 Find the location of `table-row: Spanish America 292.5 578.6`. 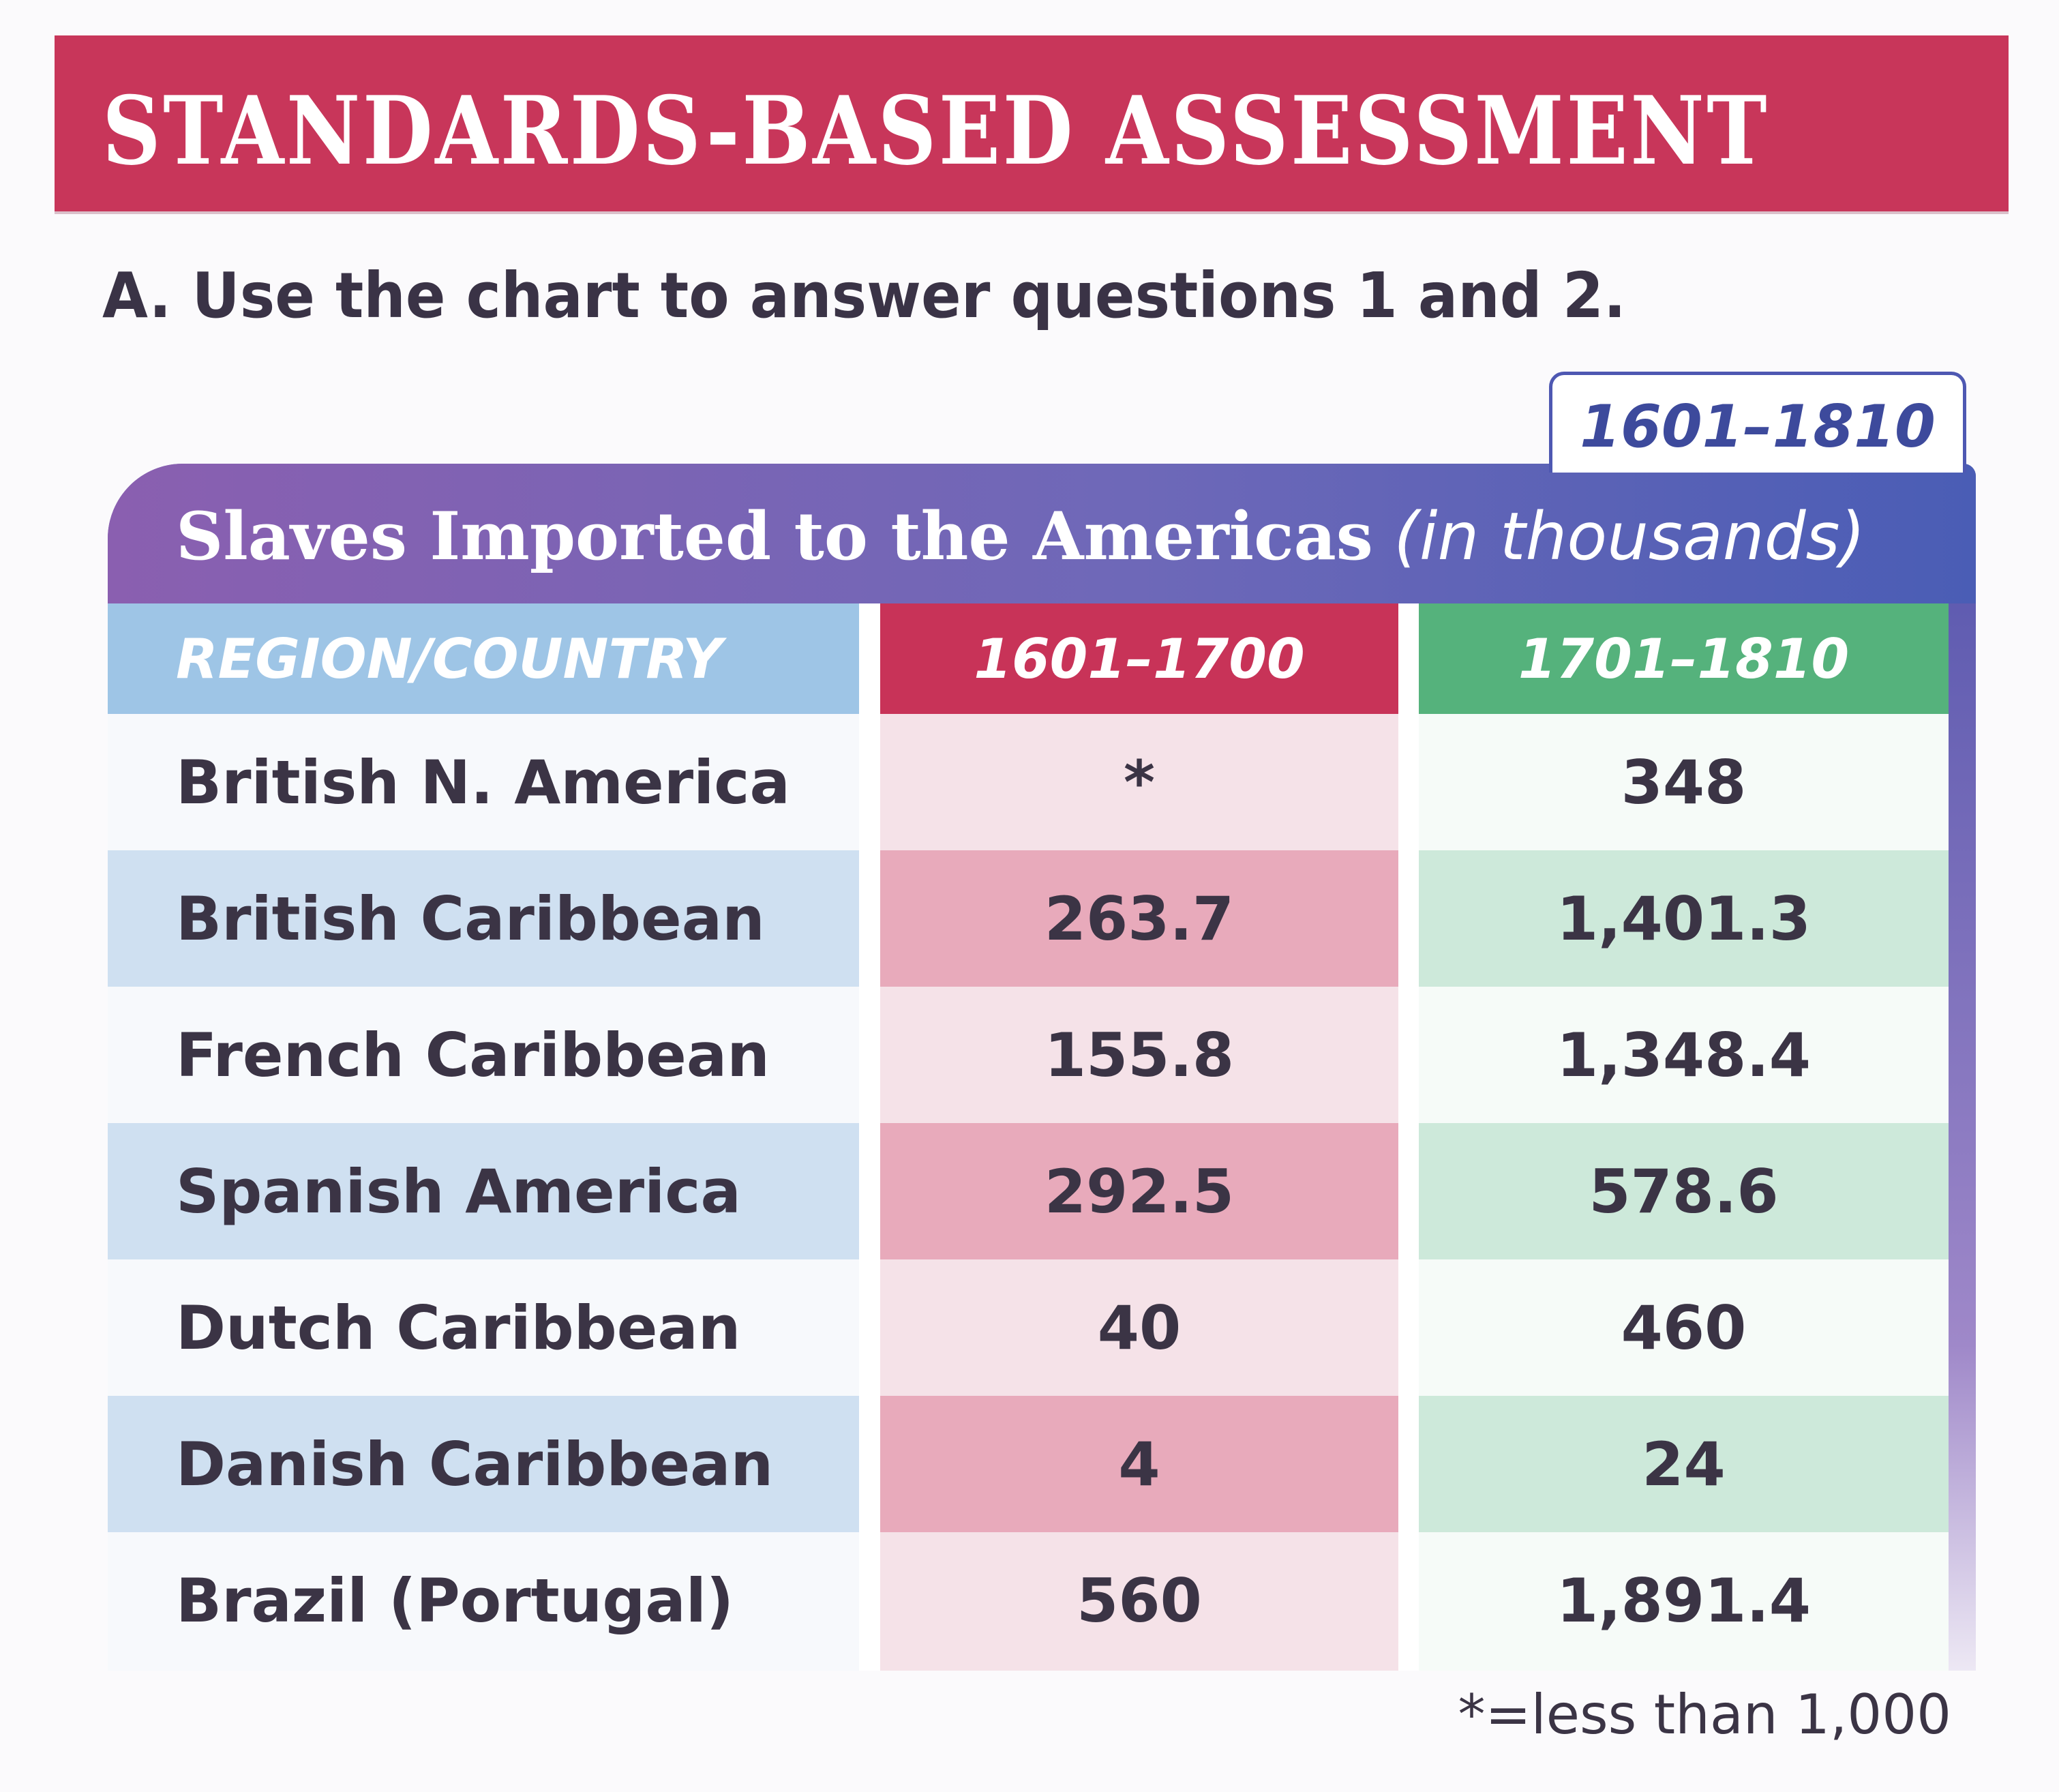

table-row: Spanish America 292.5 578.6 is located at coordinates (1028, 1191).